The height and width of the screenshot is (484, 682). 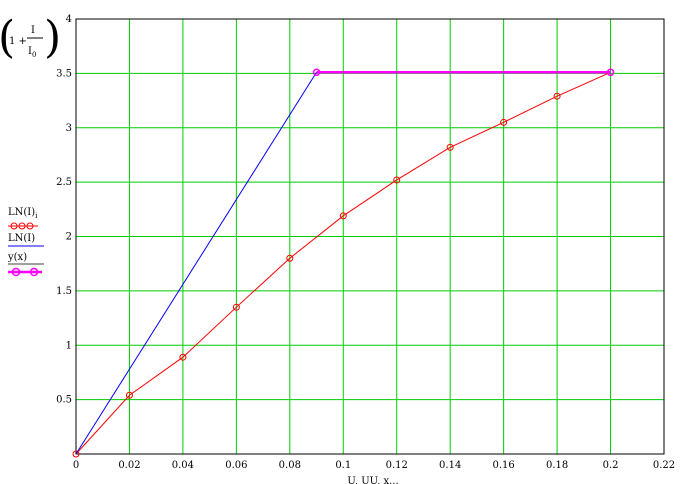 I want to click on x-tick-label-7: 0.14, so click(x=450, y=465).